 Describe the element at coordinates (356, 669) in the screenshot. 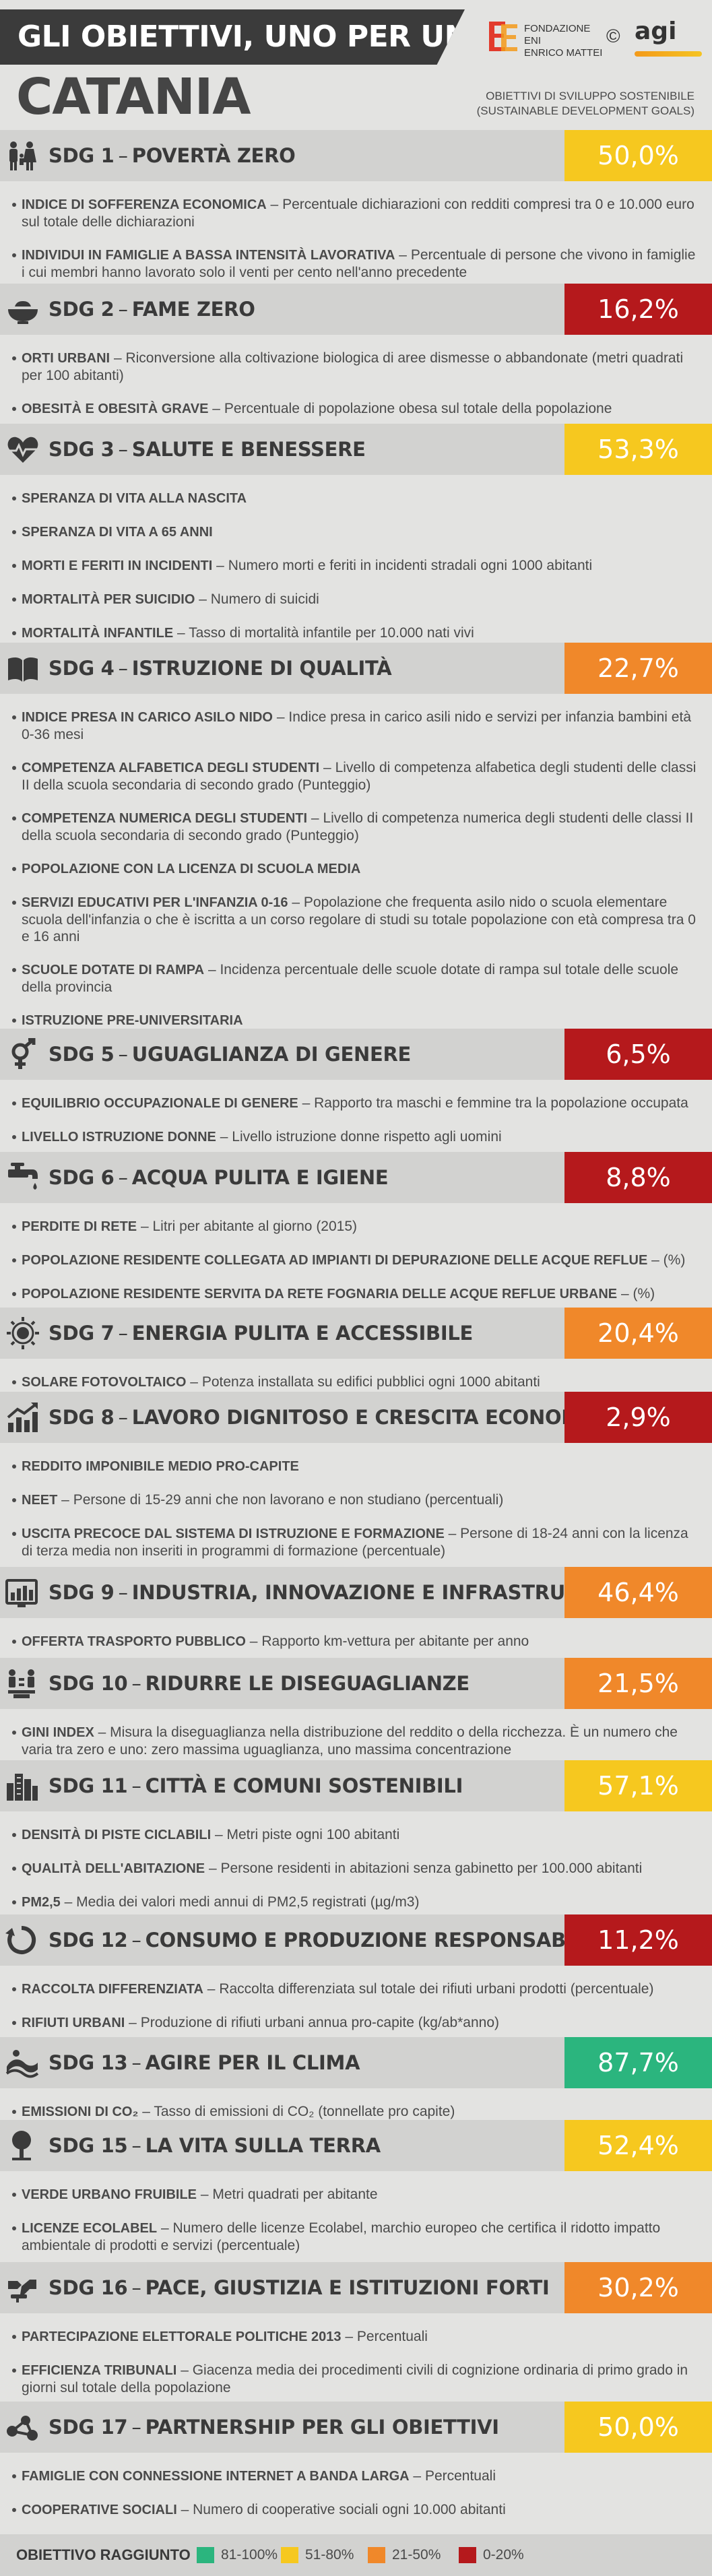

I see `sdg-bar-sdg-4: SDG 4– ISTRUZIONE DI QUALITÀ 22,7%` at that location.